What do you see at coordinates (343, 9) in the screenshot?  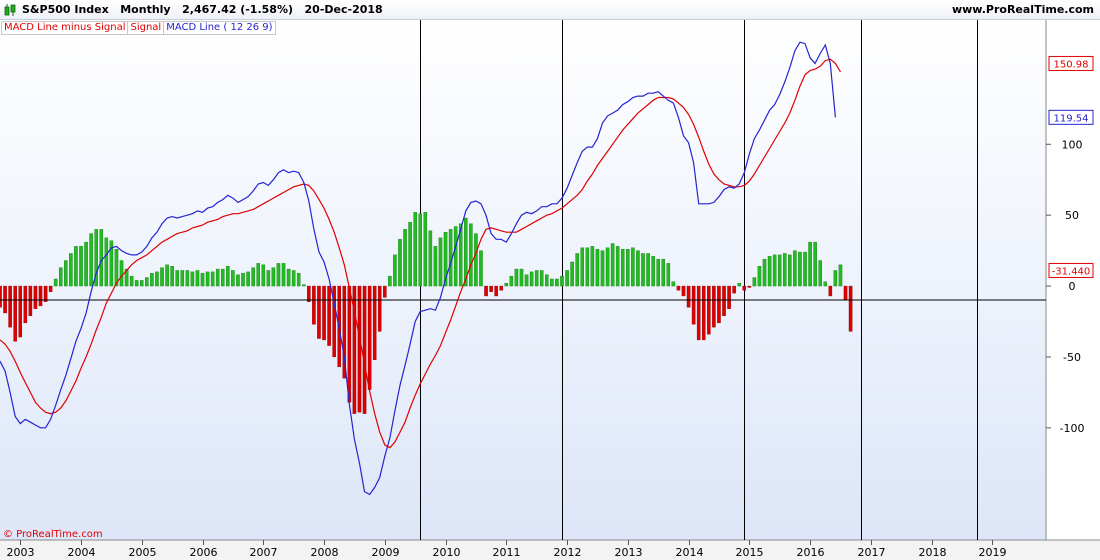 I see `date: 20-Dec-2018` at bounding box center [343, 9].